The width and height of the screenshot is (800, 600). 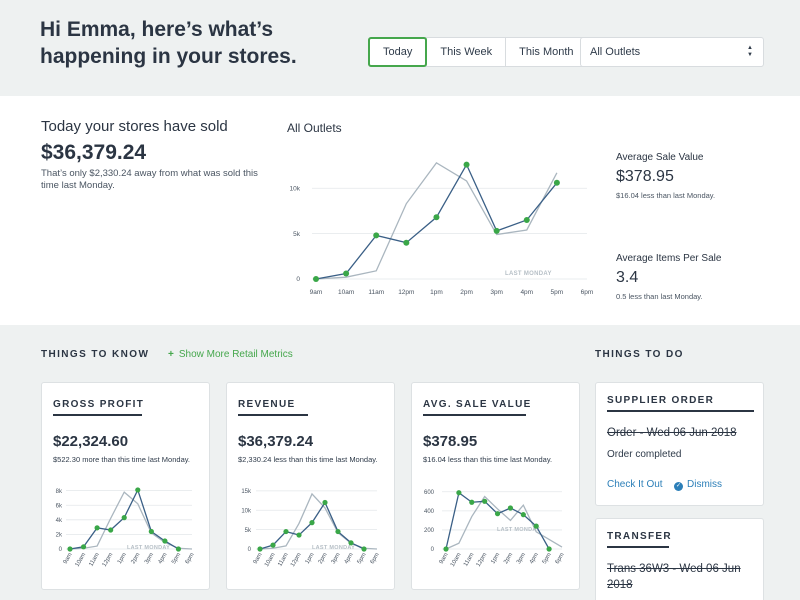 What do you see at coordinates (99, 404) in the screenshot?
I see `card-title: GROSS PROFIT` at bounding box center [99, 404].